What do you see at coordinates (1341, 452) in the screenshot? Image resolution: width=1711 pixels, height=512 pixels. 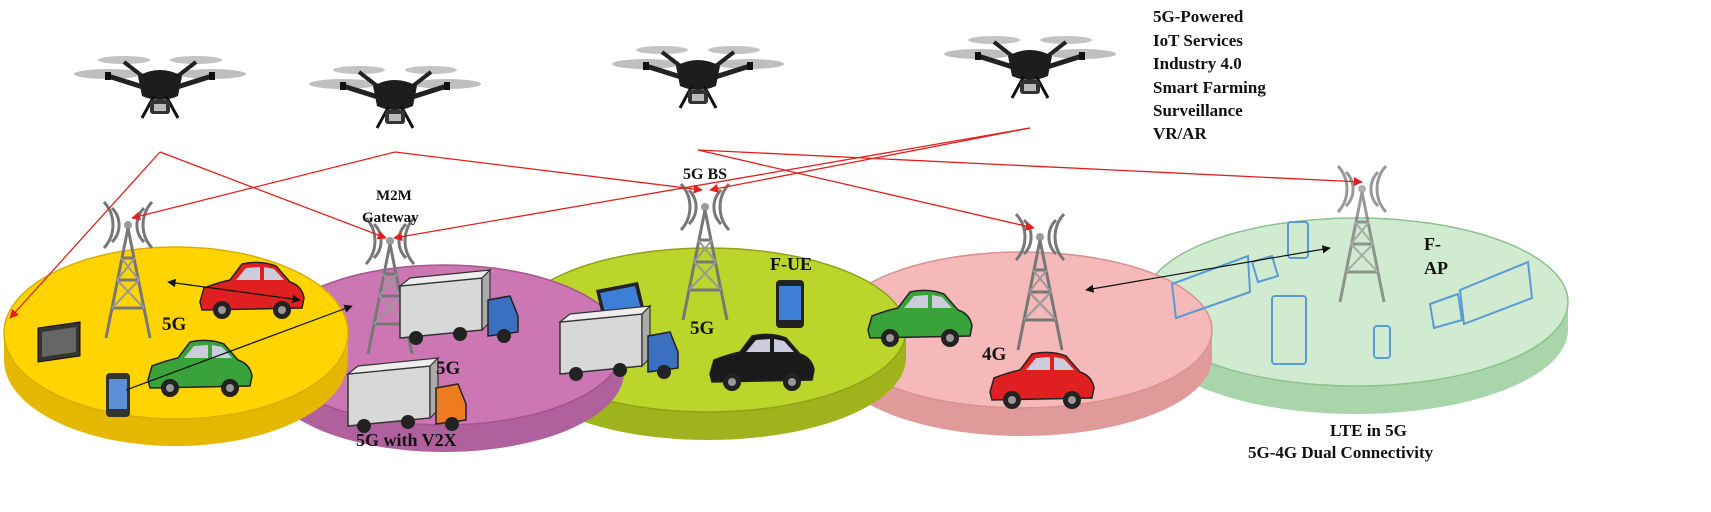 I see `dual-connectivity-label: 5G-4G Dual Connectivity` at bounding box center [1341, 452].